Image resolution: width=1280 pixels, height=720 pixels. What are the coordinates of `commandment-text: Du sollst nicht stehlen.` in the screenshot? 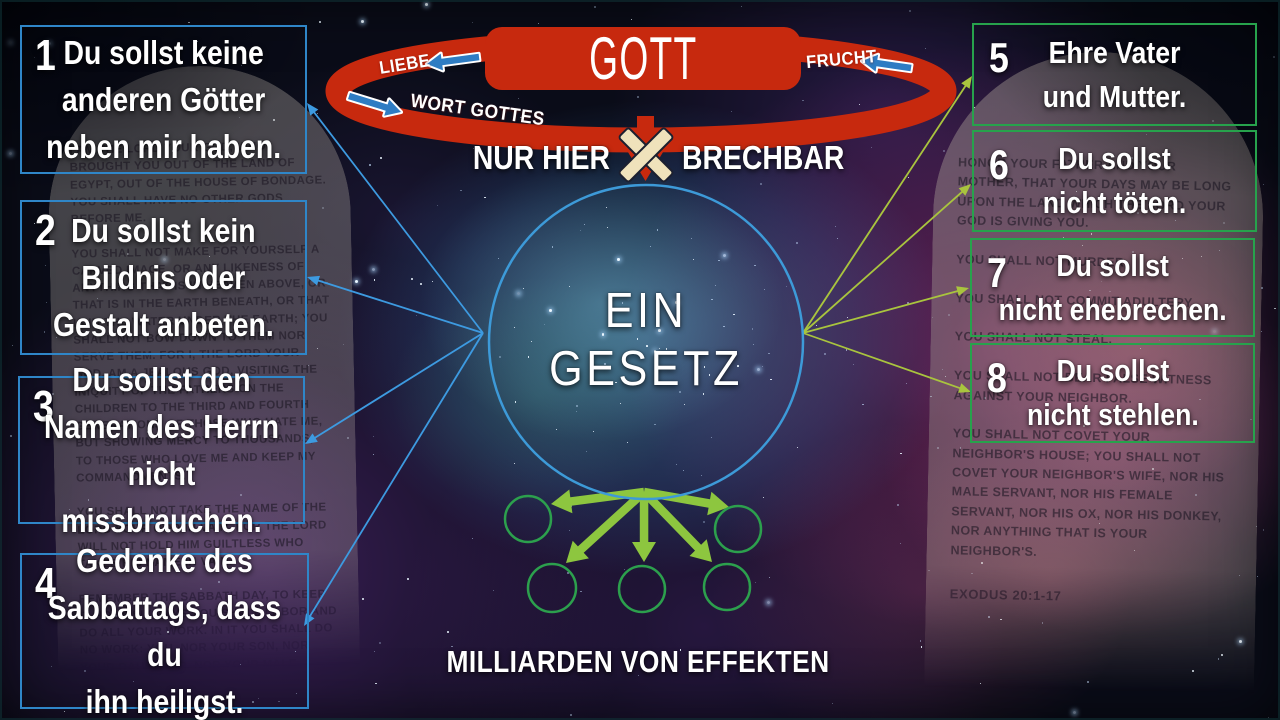 It's located at (1112, 392).